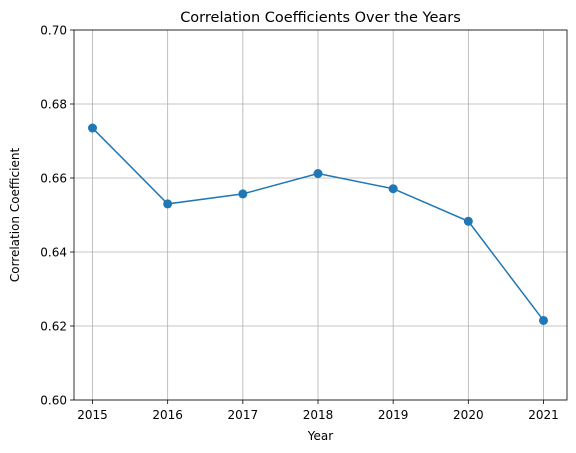 The width and height of the screenshot is (576, 453). I want to click on x-tick-label: 2017, so click(243, 415).